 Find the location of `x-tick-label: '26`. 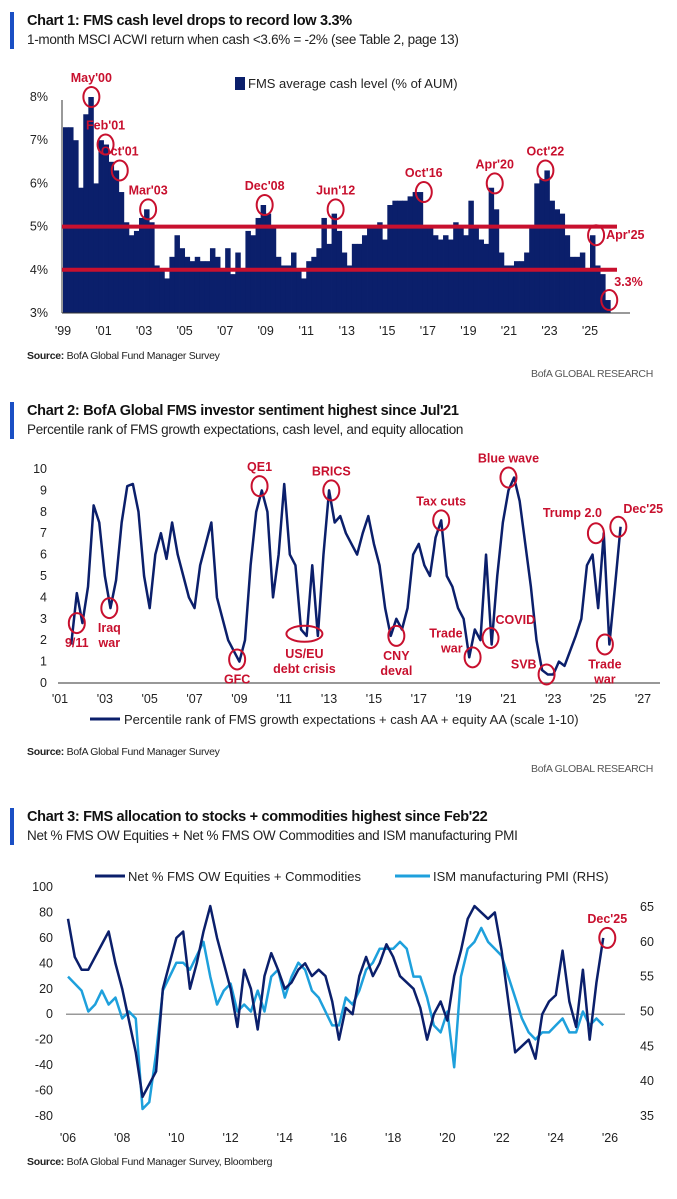

x-tick-label: '26 is located at coordinates (610, 1138).